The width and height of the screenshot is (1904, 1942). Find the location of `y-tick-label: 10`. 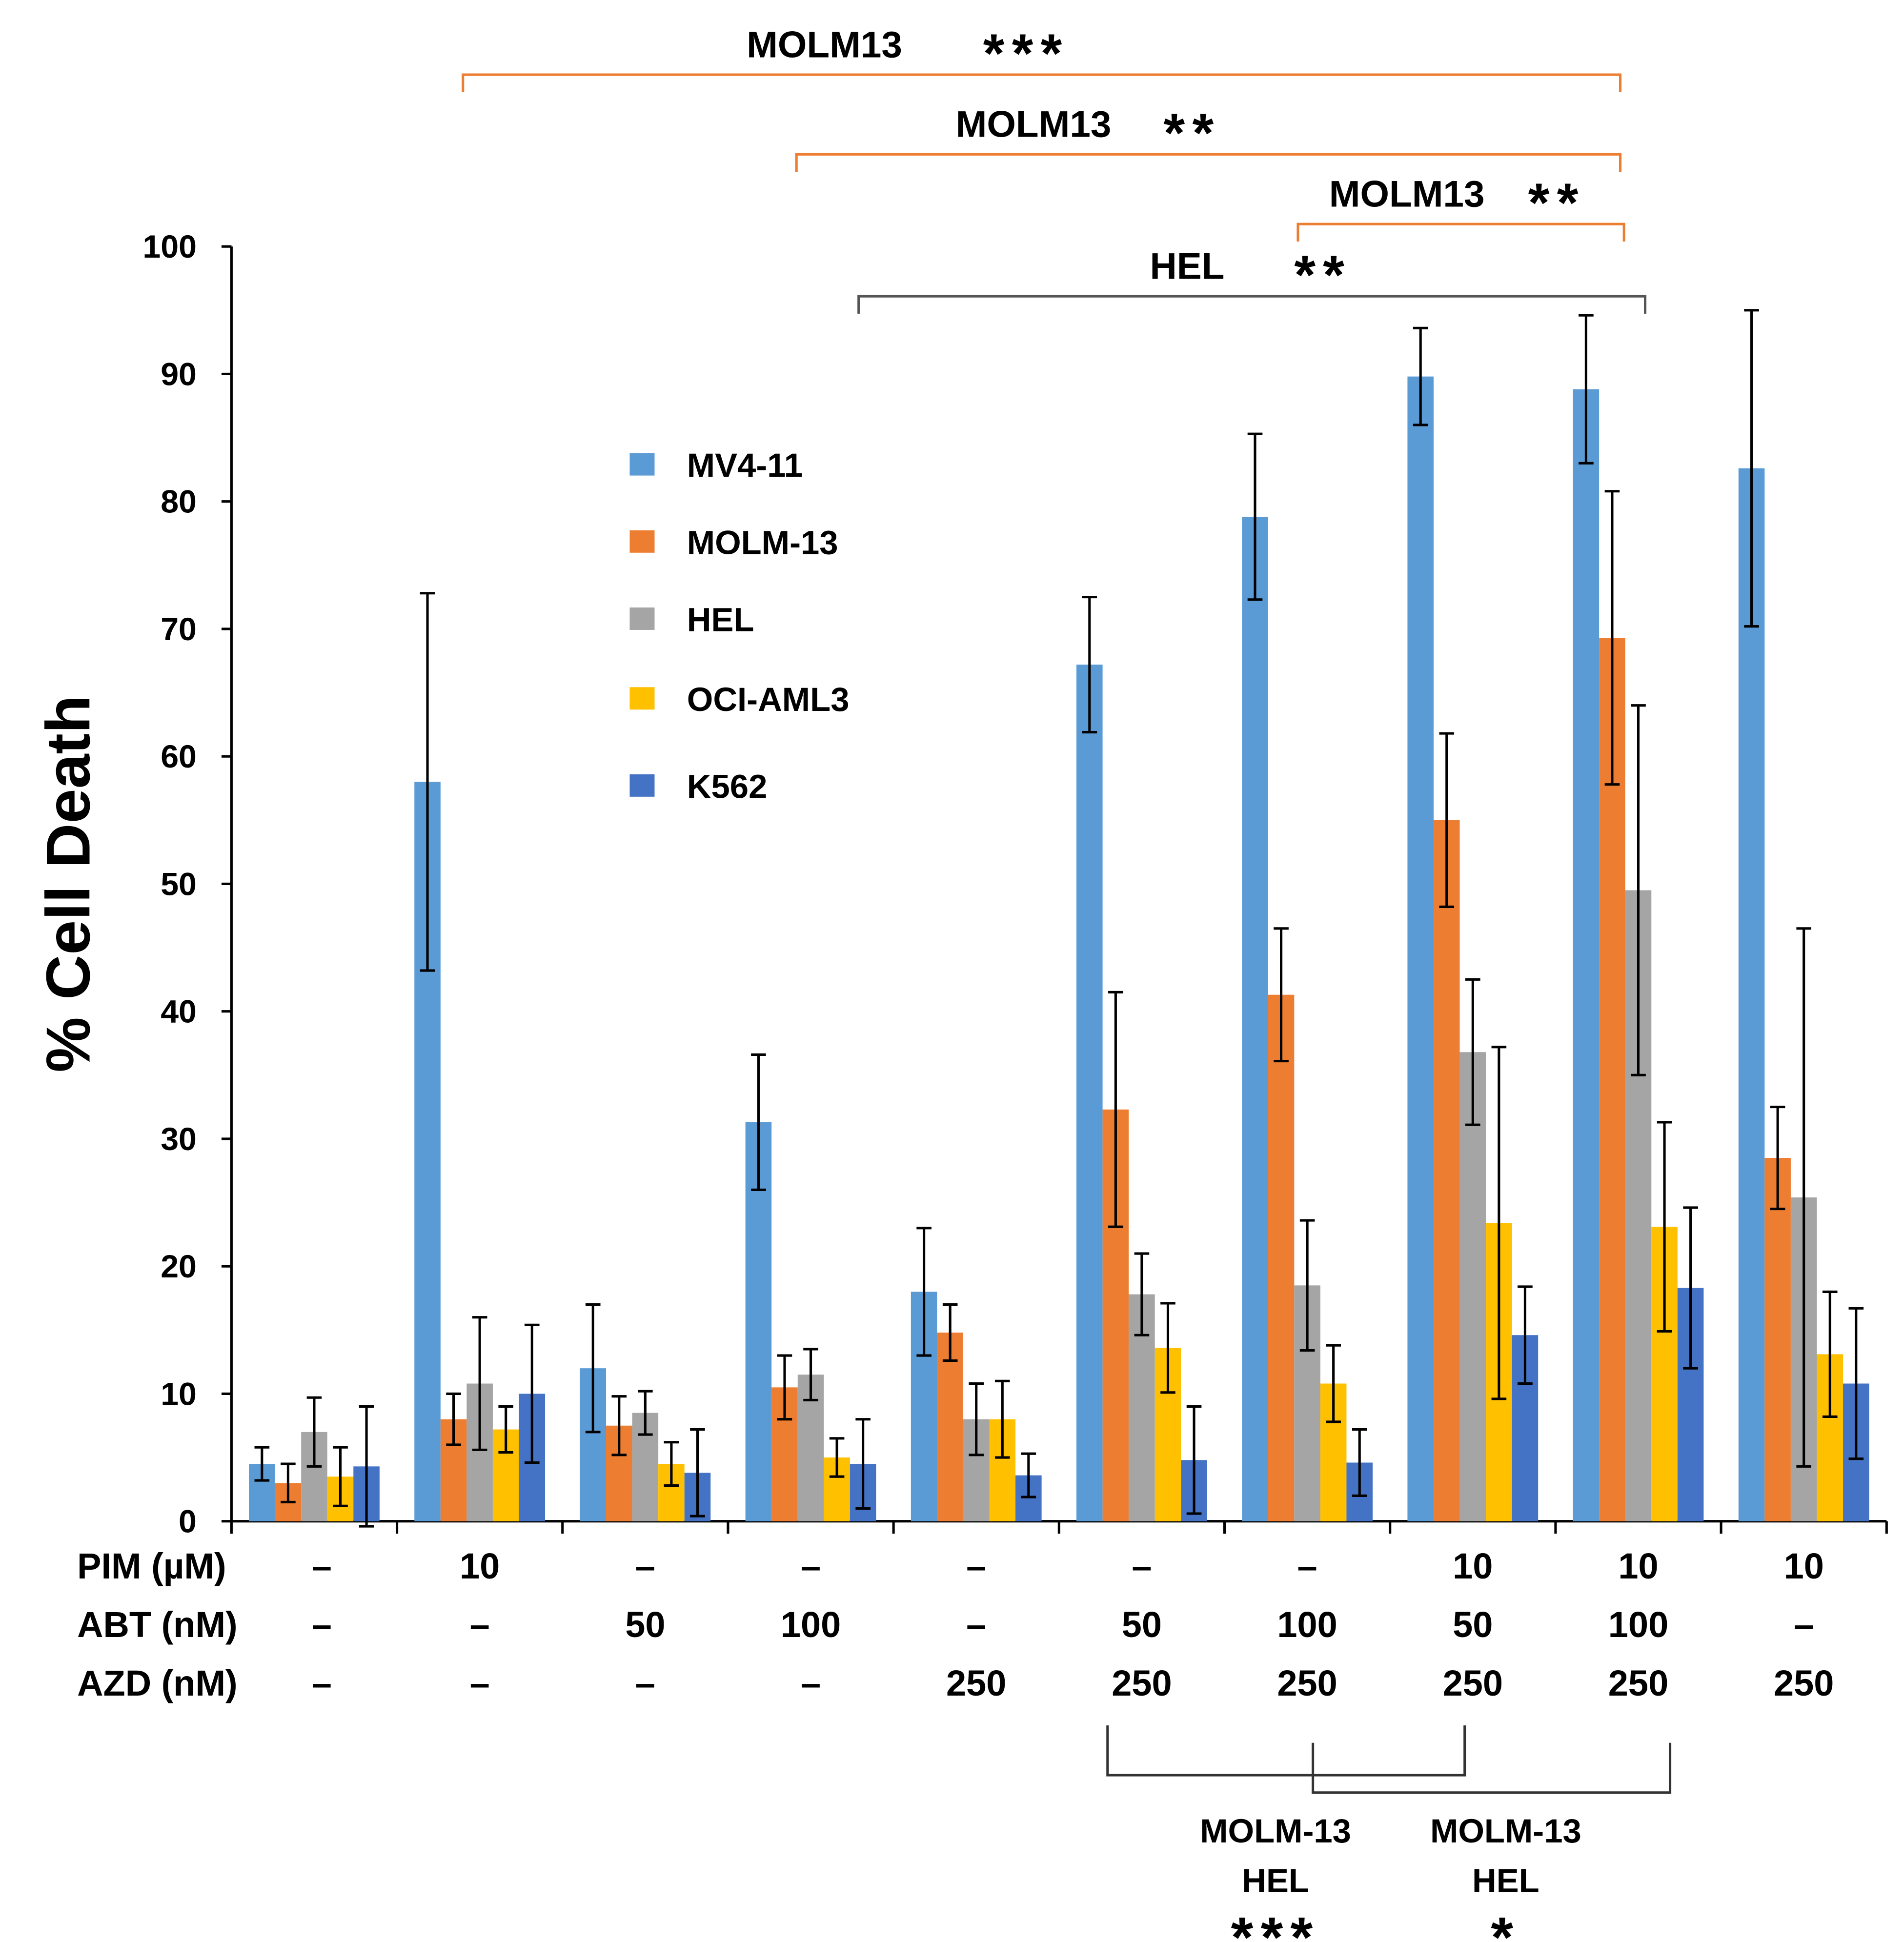

y-tick-label: 10 is located at coordinates (179, 1394).